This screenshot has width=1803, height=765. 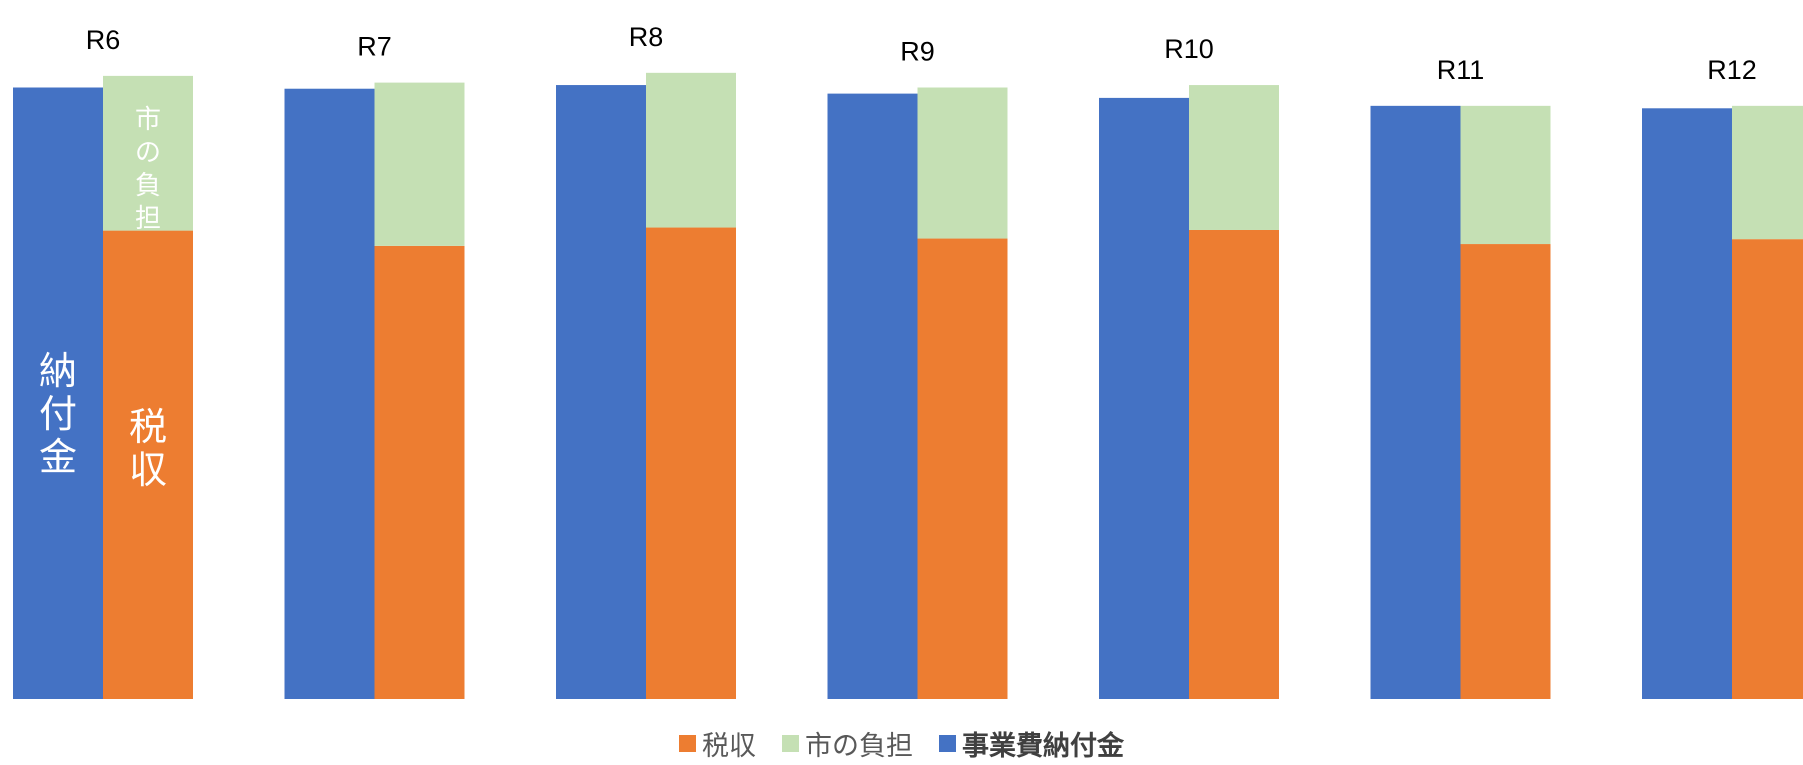 I want to click on bar-contribution-R12, so click(x=1687, y=403).